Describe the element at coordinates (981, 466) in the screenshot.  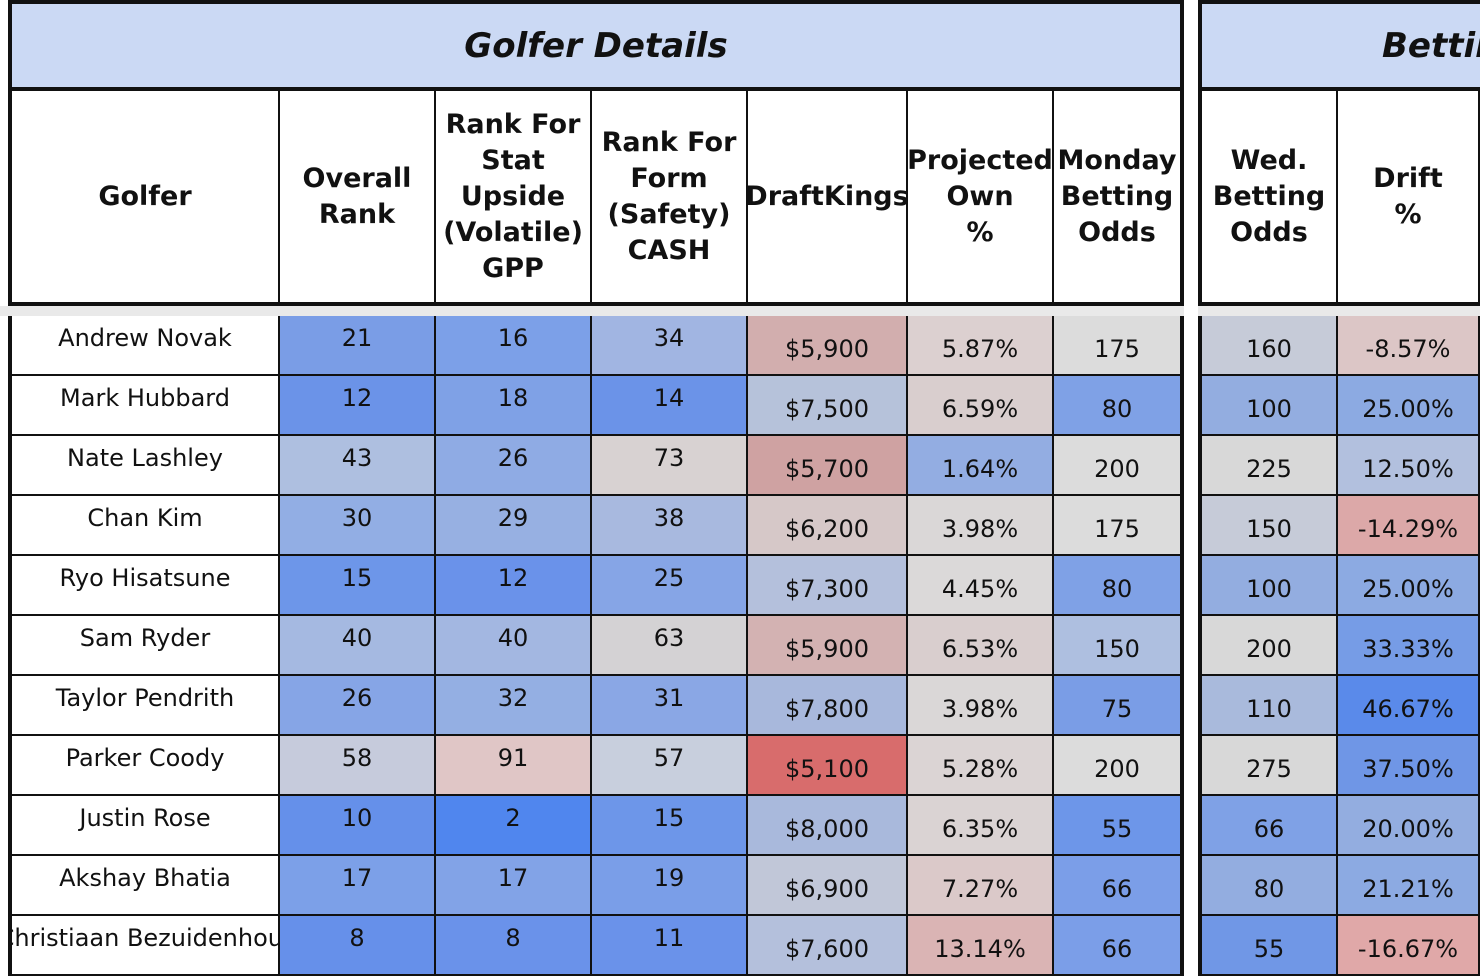
I see `table-cell-proj-own: 1.64%` at that location.